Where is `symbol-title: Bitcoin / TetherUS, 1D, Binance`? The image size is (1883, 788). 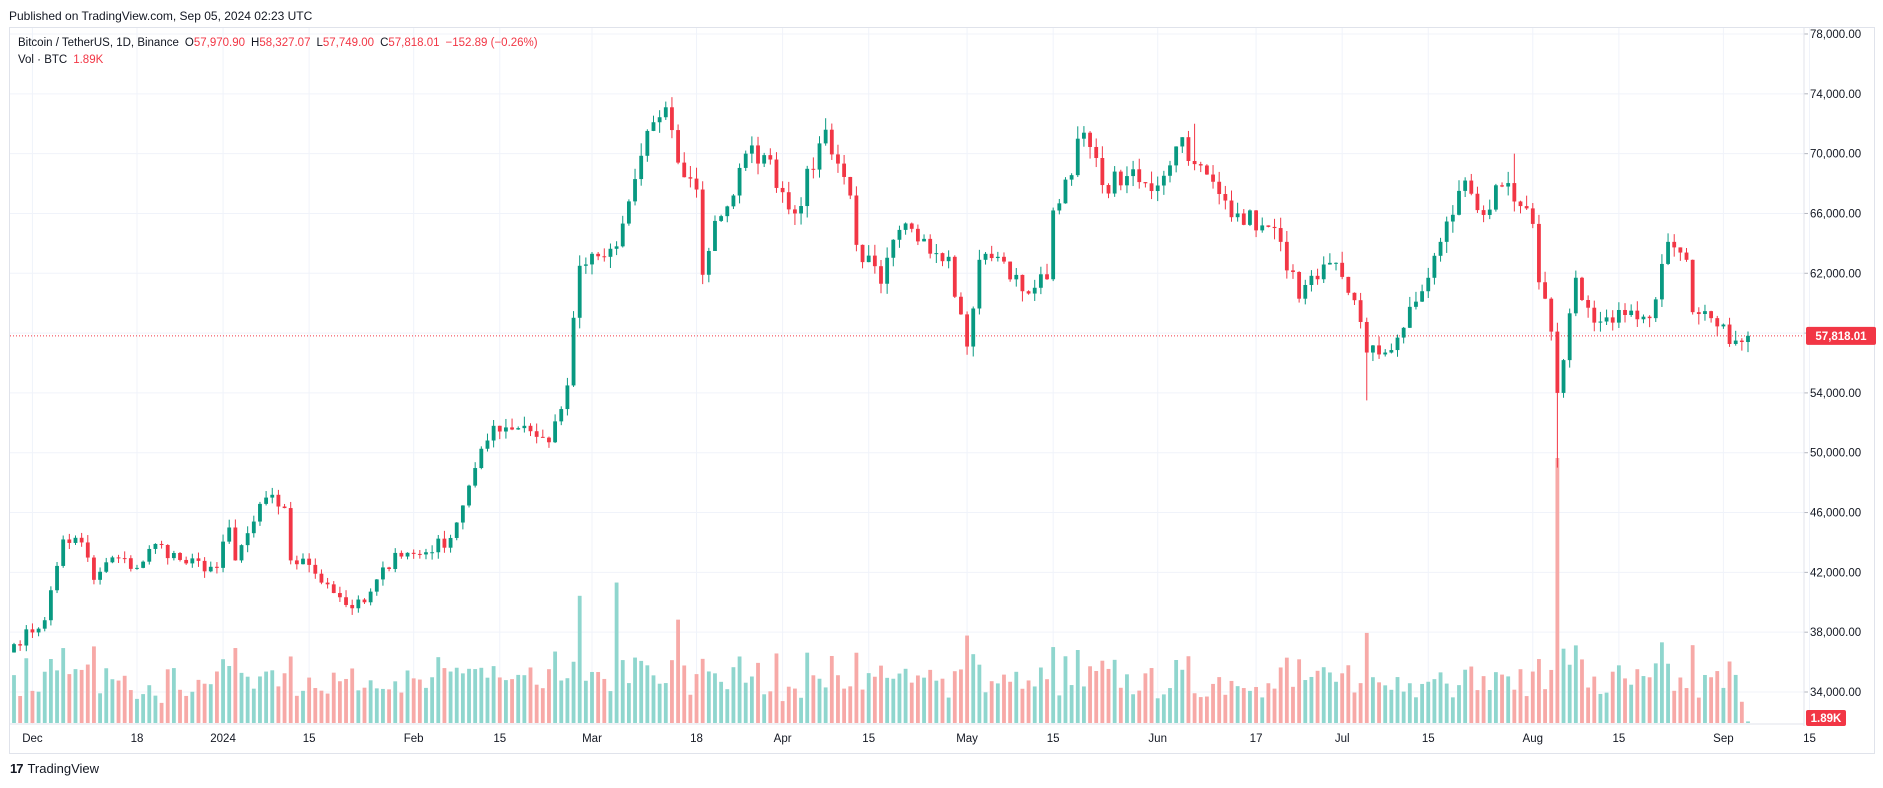 symbol-title: Bitcoin / TetherUS, 1D, Binance is located at coordinates (98, 43).